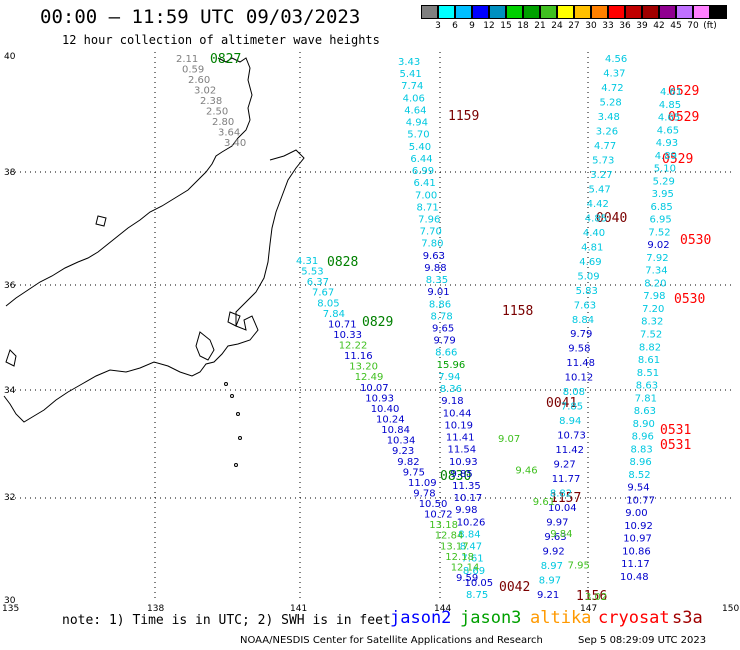  What do you see at coordinates (471, 522) in the screenshot?
I see `swh-value: 10.26` at bounding box center [471, 522].